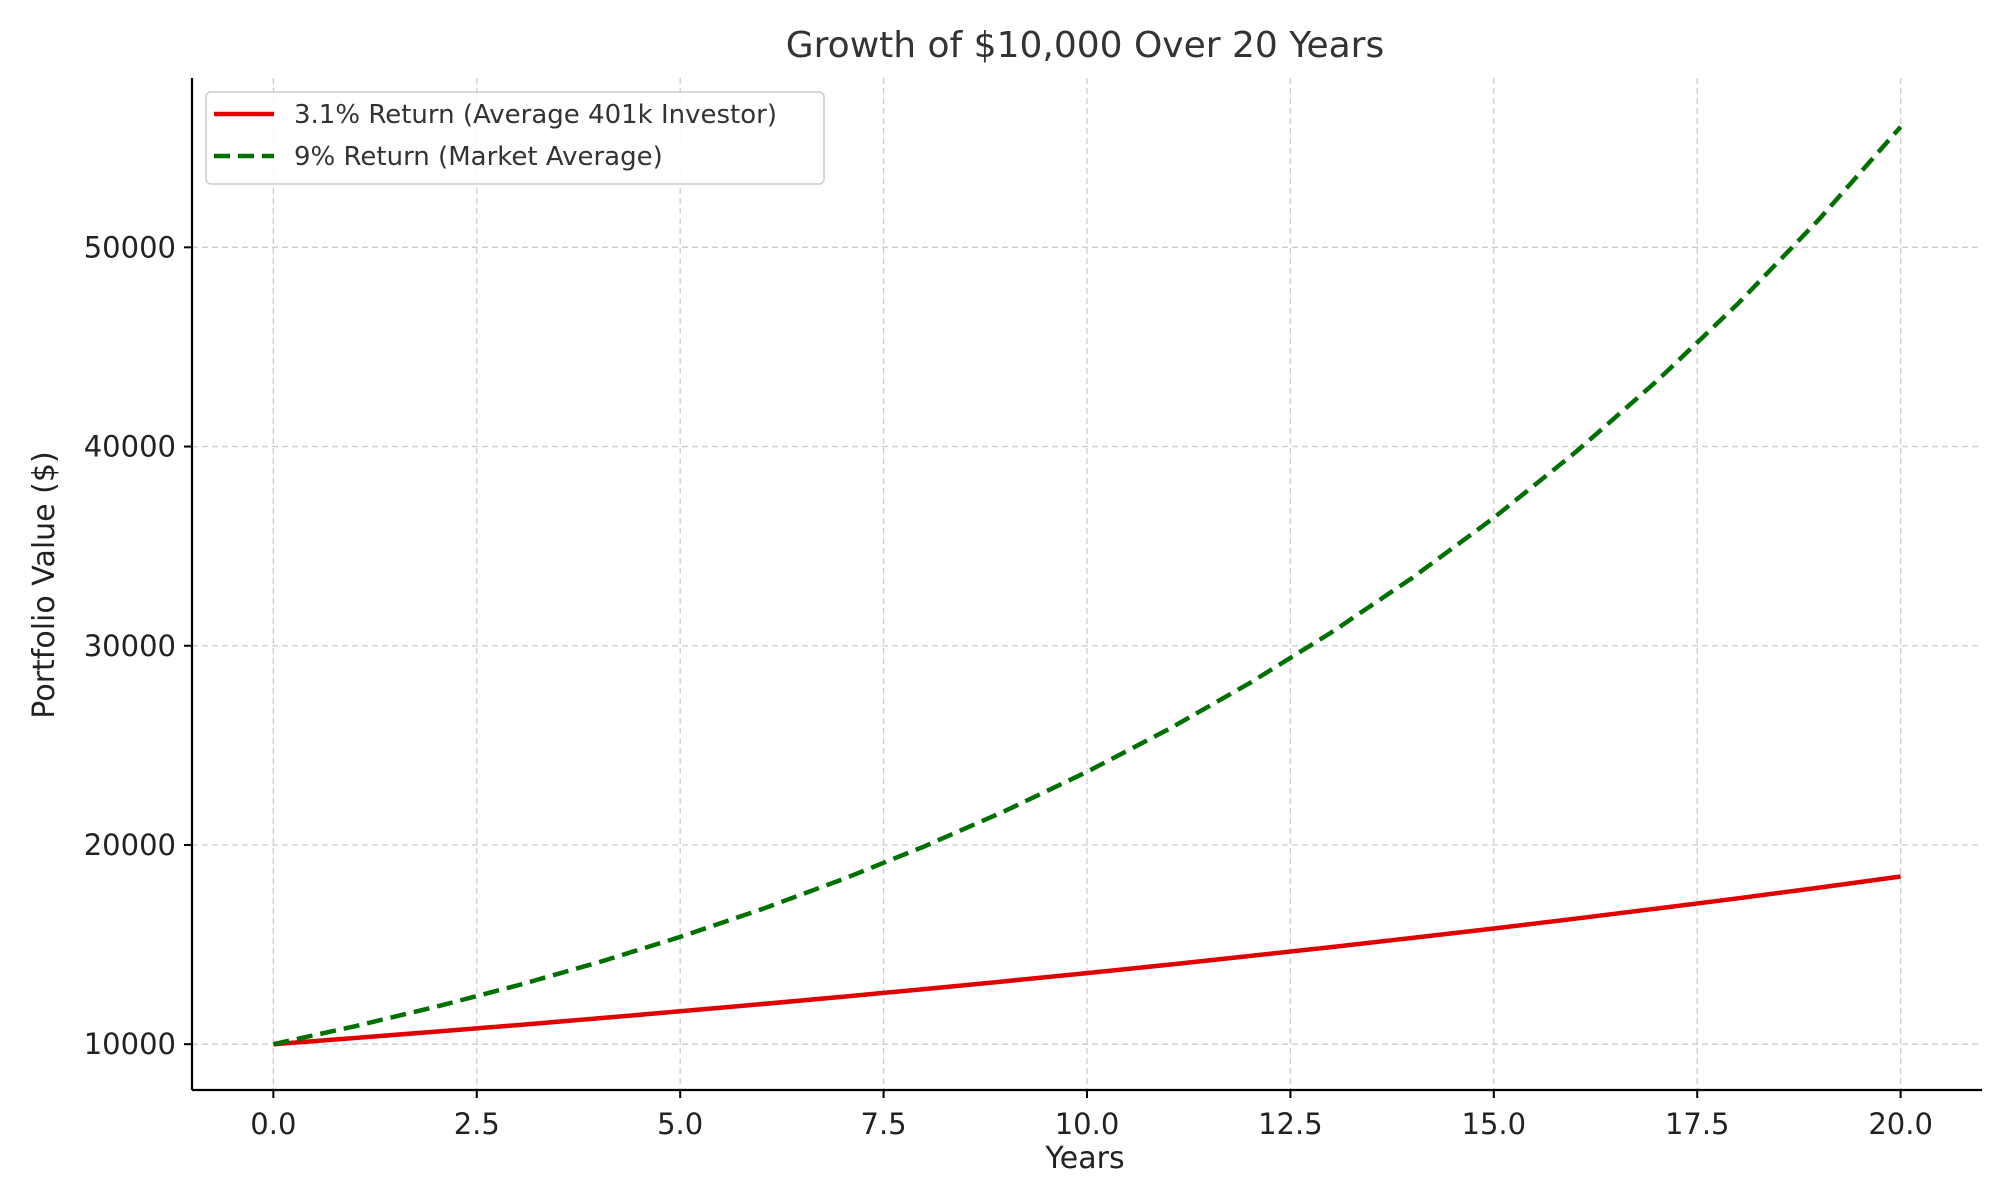  Describe the element at coordinates (478, 157) in the screenshot. I see `legend-entry-9-percent: 9% Return (Market Average)` at that location.